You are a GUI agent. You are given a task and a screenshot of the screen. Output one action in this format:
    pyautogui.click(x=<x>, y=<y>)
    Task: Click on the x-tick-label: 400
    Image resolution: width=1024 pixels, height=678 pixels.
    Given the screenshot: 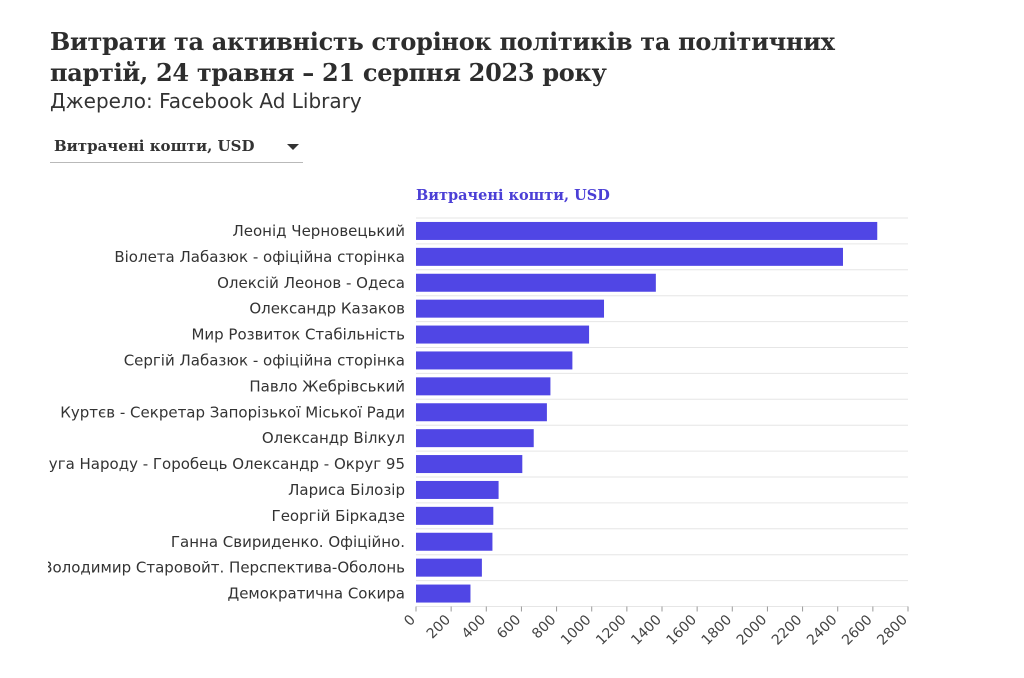 What is the action you would take?
    pyautogui.click(x=474, y=627)
    